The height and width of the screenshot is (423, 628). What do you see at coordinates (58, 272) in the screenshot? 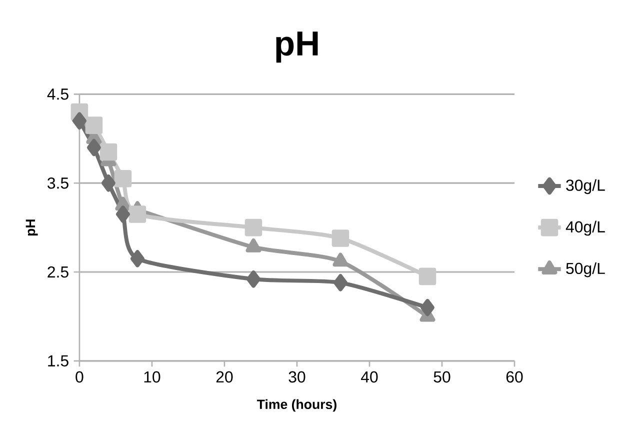
I see `y-tick-label: 2.5` at bounding box center [58, 272].